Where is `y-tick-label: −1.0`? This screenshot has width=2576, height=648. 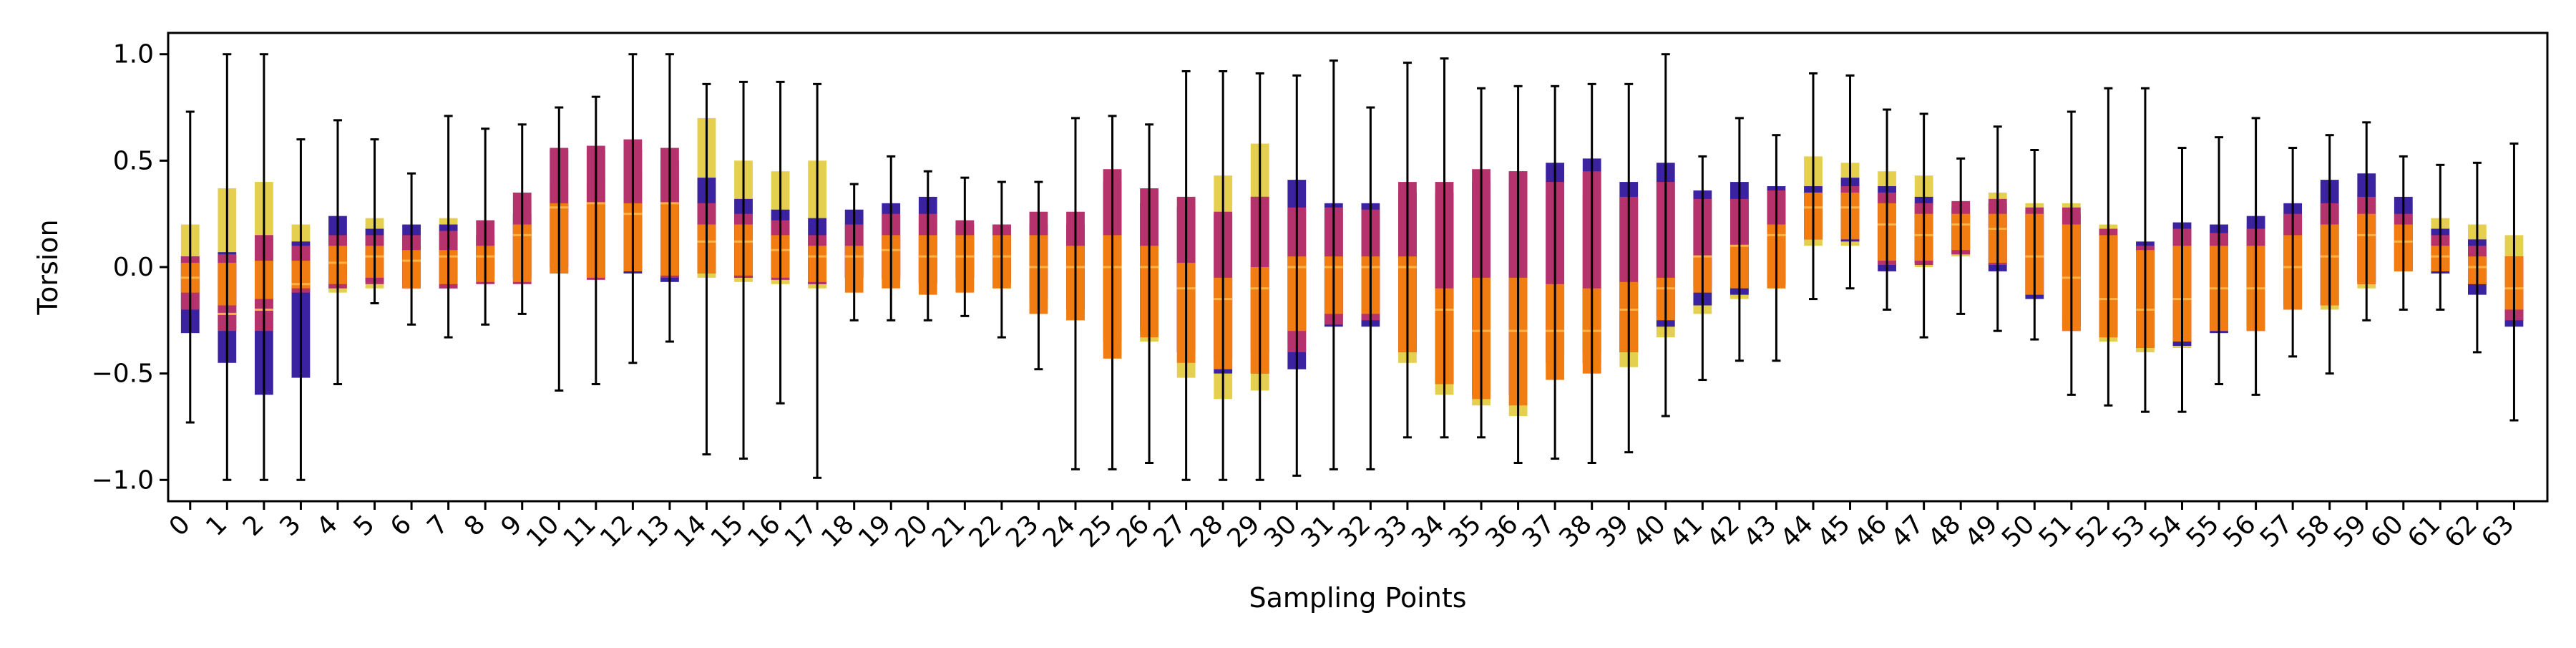
y-tick-label: −1.0 is located at coordinates (123, 480).